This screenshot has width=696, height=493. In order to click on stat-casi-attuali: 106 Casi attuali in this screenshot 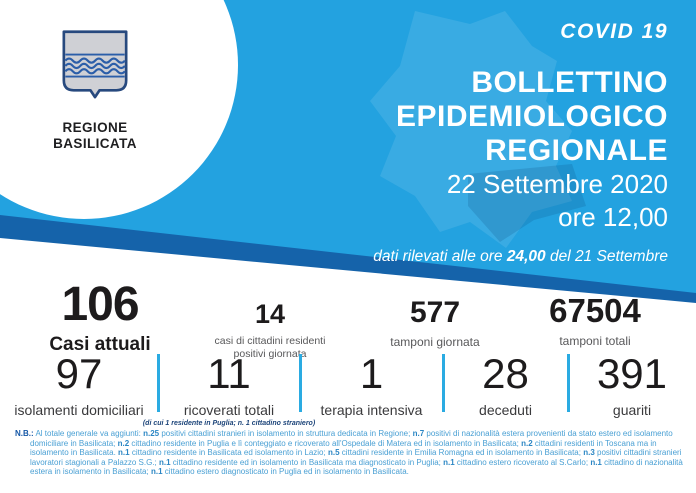, I will do `click(100, 319)`.